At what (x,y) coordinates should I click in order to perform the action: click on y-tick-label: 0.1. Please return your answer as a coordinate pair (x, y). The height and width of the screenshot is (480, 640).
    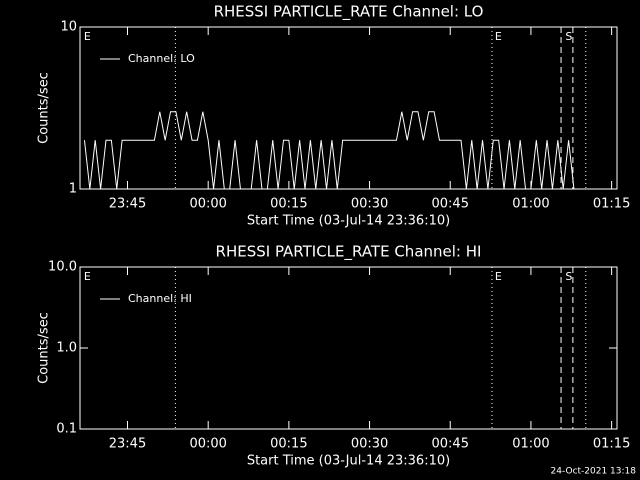
    Looking at the image, I should click on (66, 429).